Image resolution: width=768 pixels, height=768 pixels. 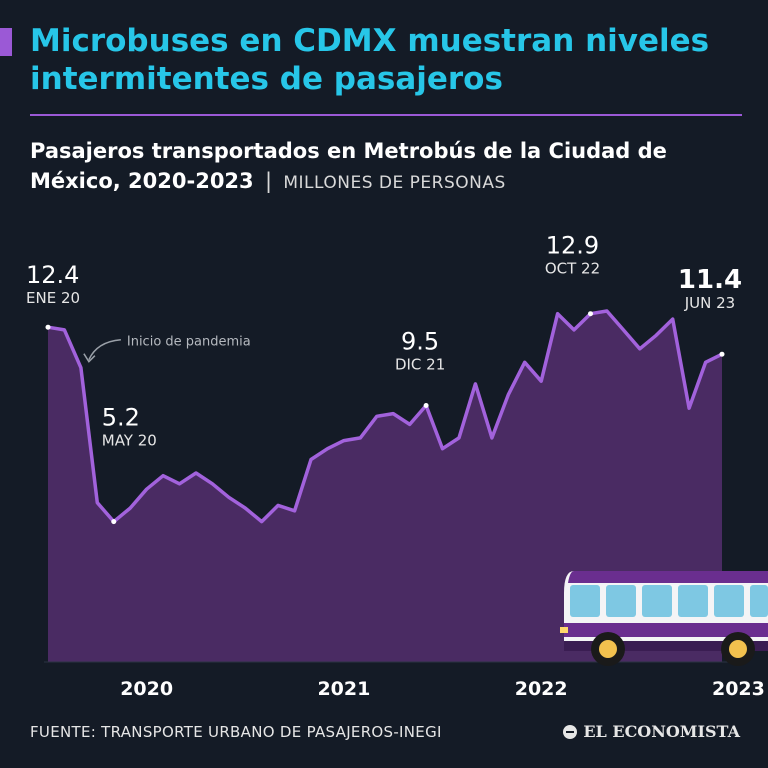 I want to click on callout-text: Inicio de pandemia, so click(x=189, y=342).